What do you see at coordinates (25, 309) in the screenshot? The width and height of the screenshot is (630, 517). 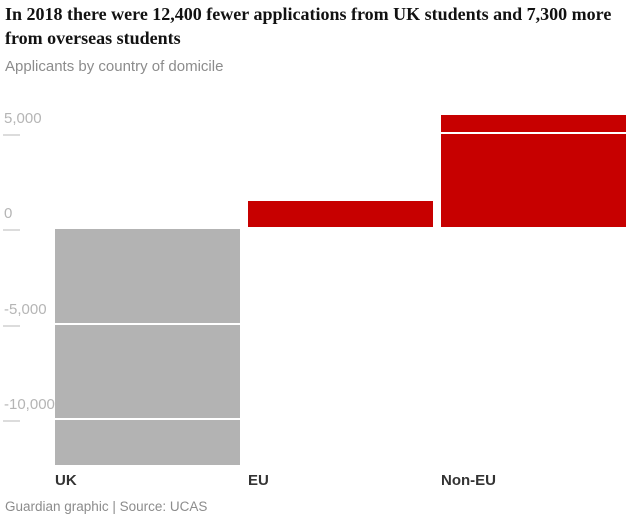 I see `y-axis-label: -5,000` at bounding box center [25, 309].